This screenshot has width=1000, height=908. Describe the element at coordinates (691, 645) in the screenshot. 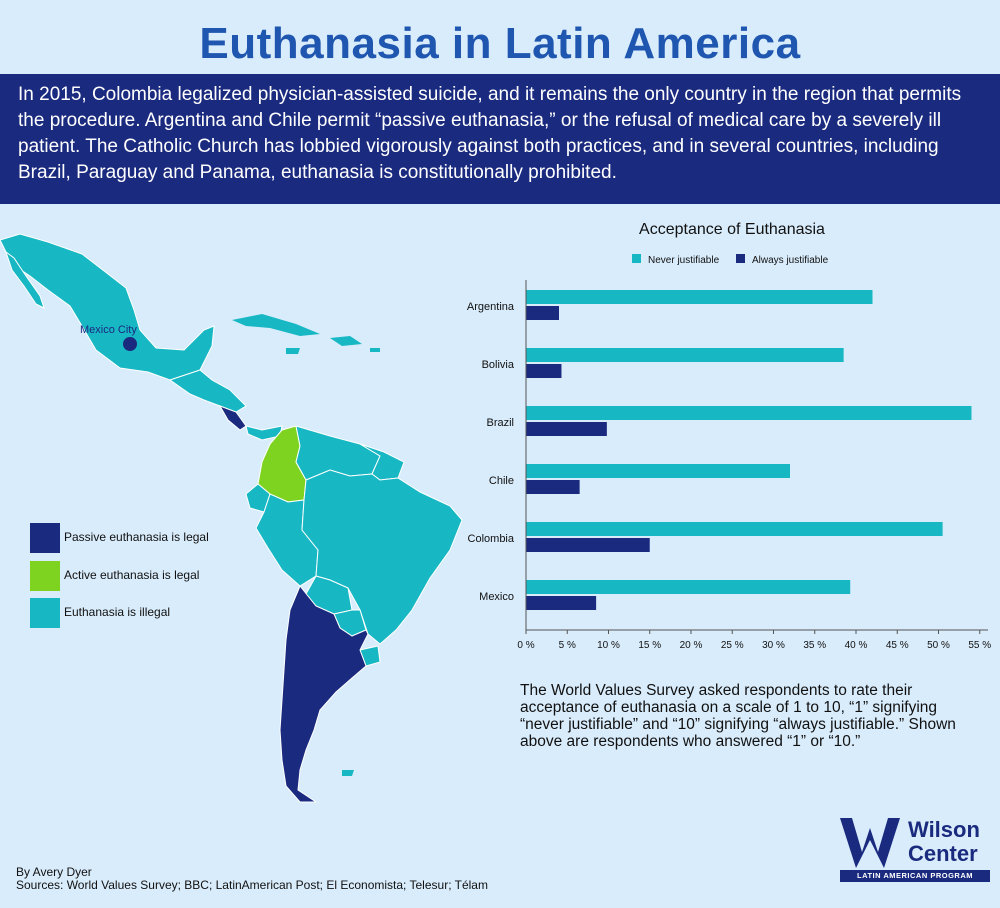

I see `x-tick-label: 20 %` at that location.